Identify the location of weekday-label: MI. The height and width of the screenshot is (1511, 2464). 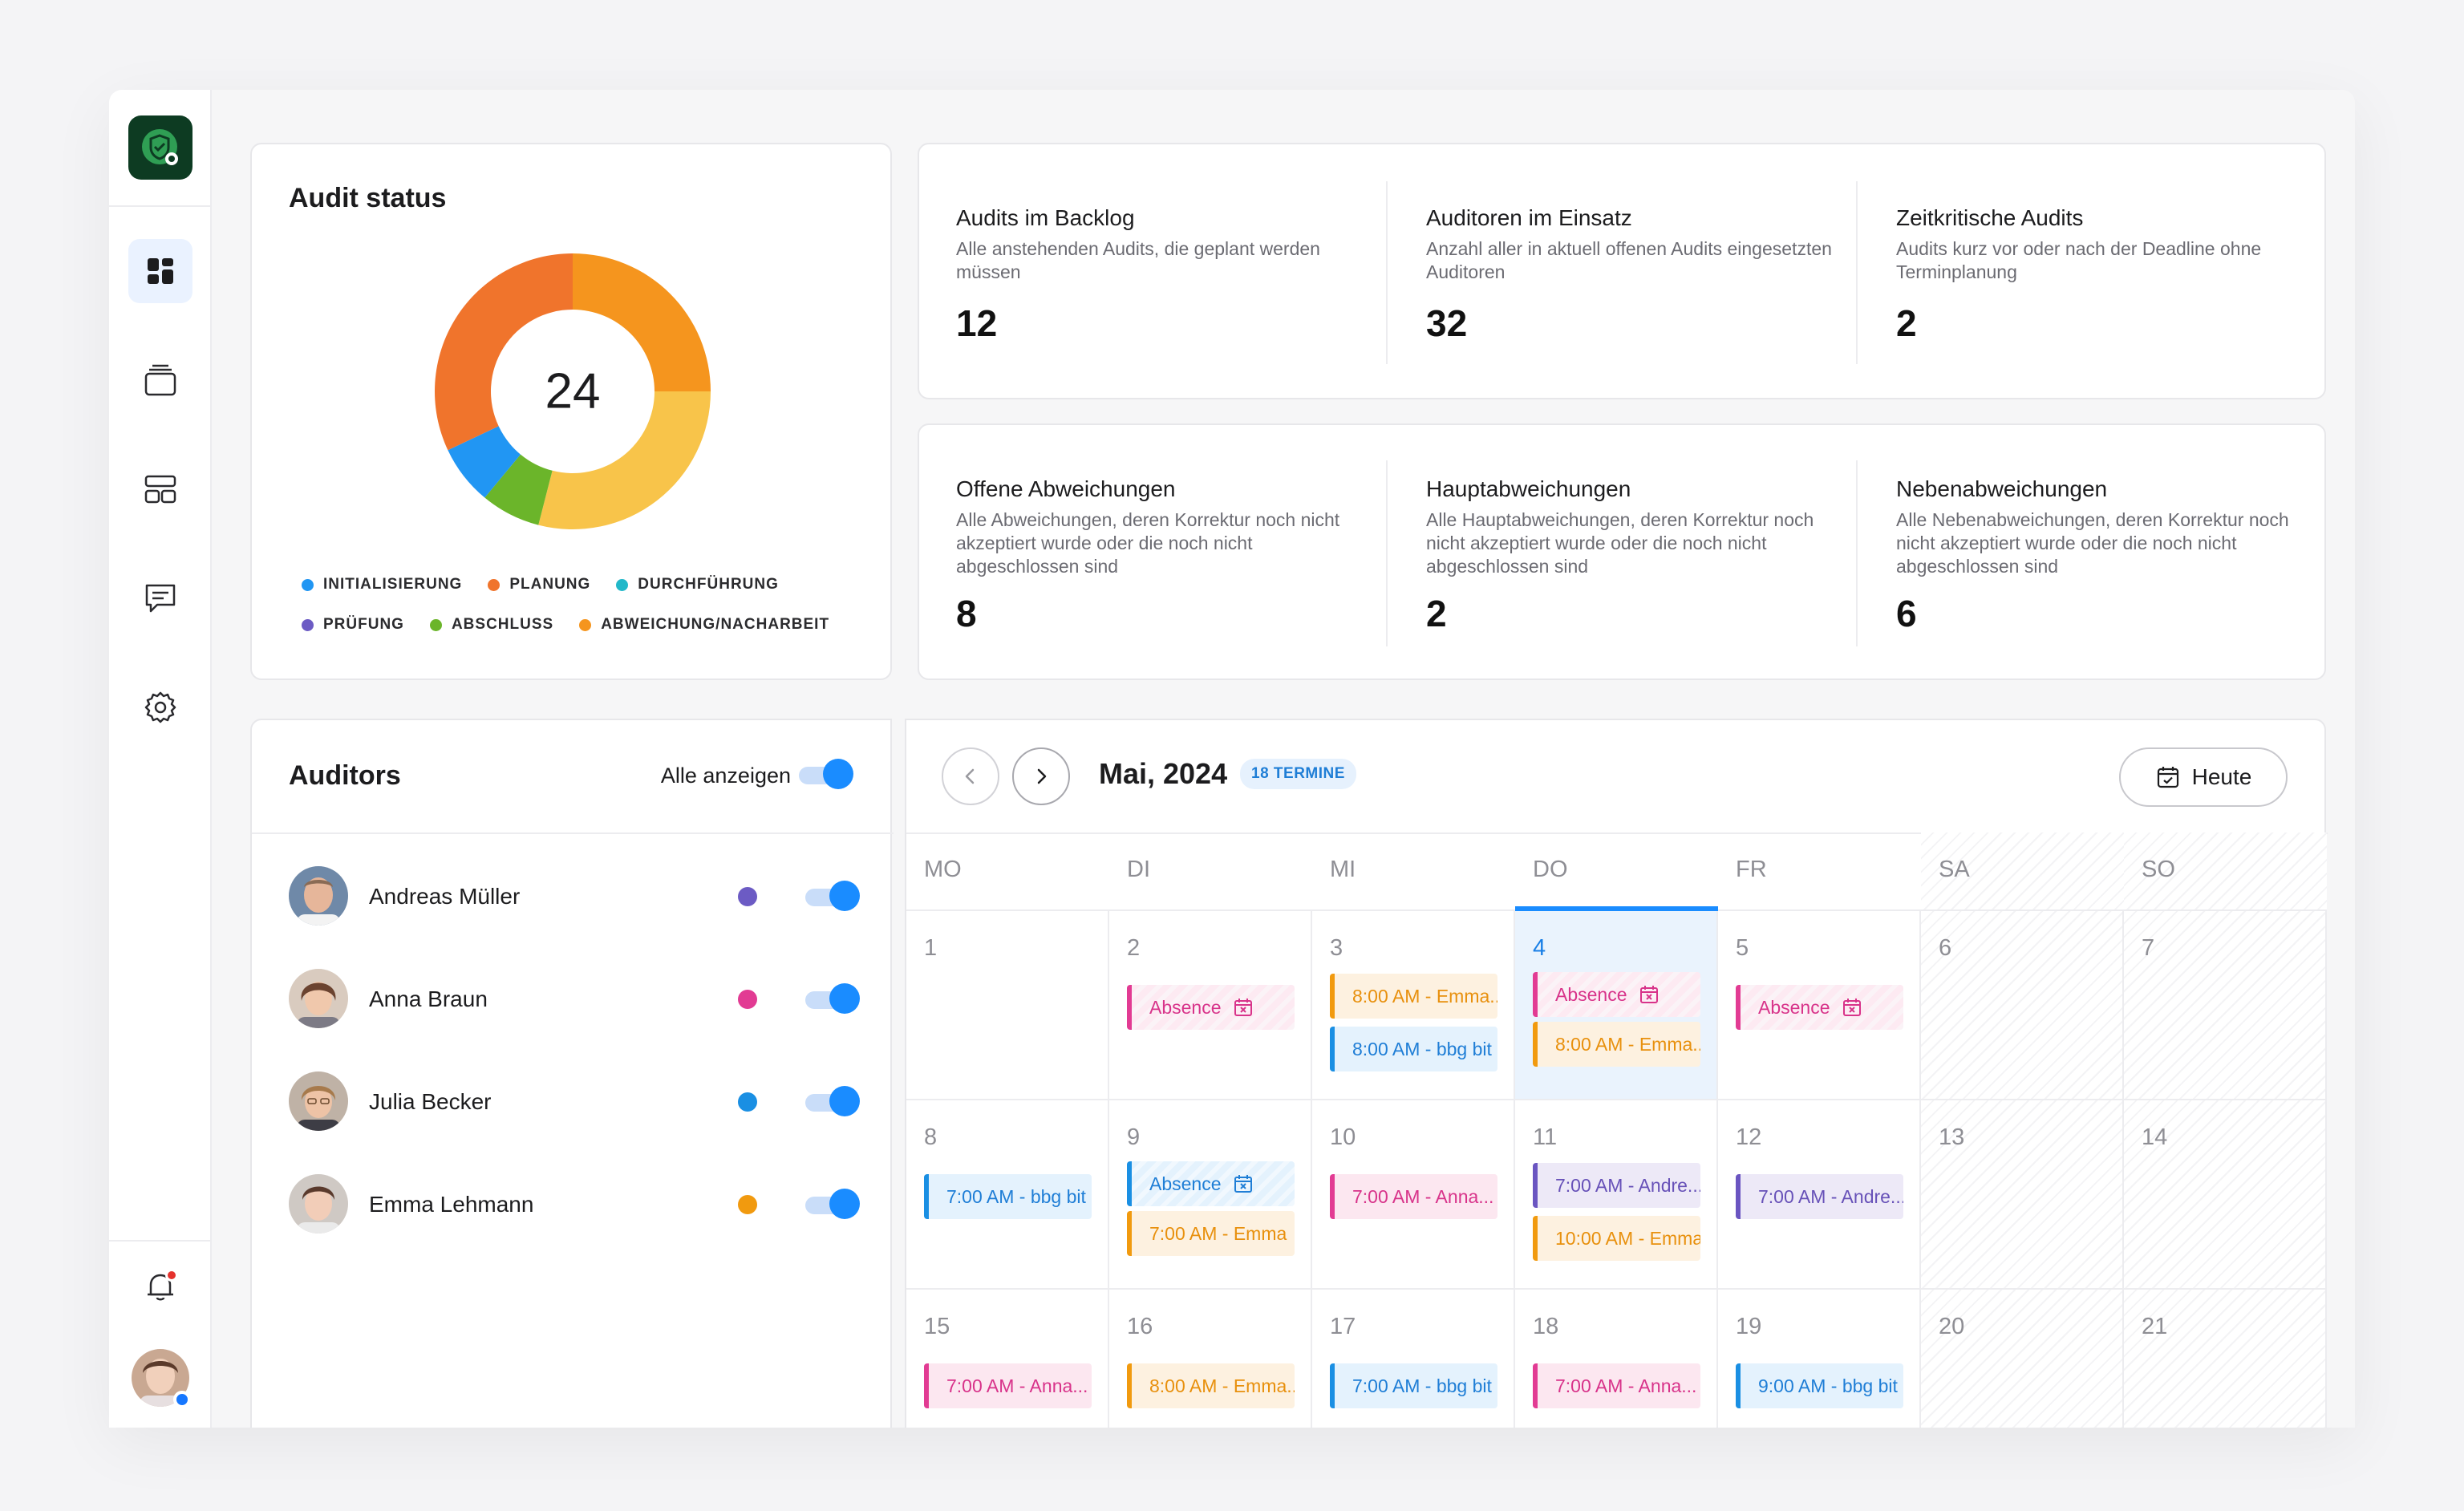
(1343, 869).